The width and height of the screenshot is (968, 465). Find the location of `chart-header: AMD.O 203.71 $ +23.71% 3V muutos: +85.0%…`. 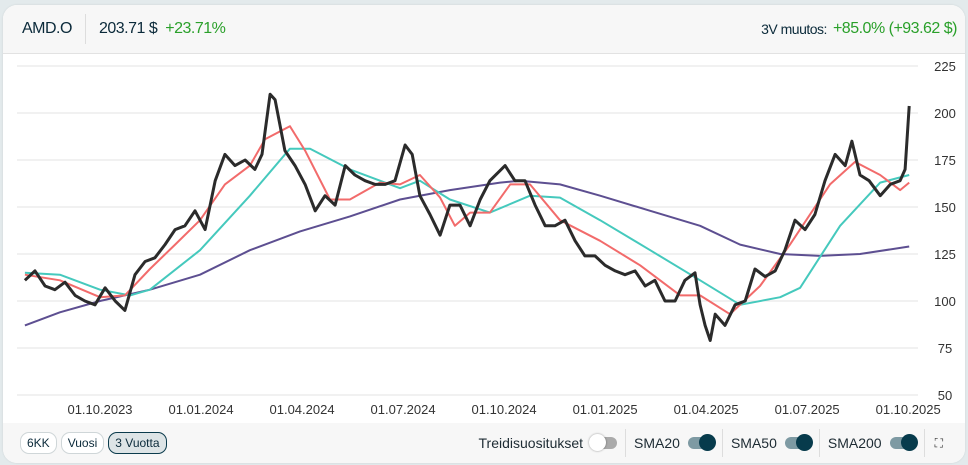

chart-header: AMD.O 203.71 $ +23.71% 3V muutos: +85.0%… is located at coordinates (484, 29).